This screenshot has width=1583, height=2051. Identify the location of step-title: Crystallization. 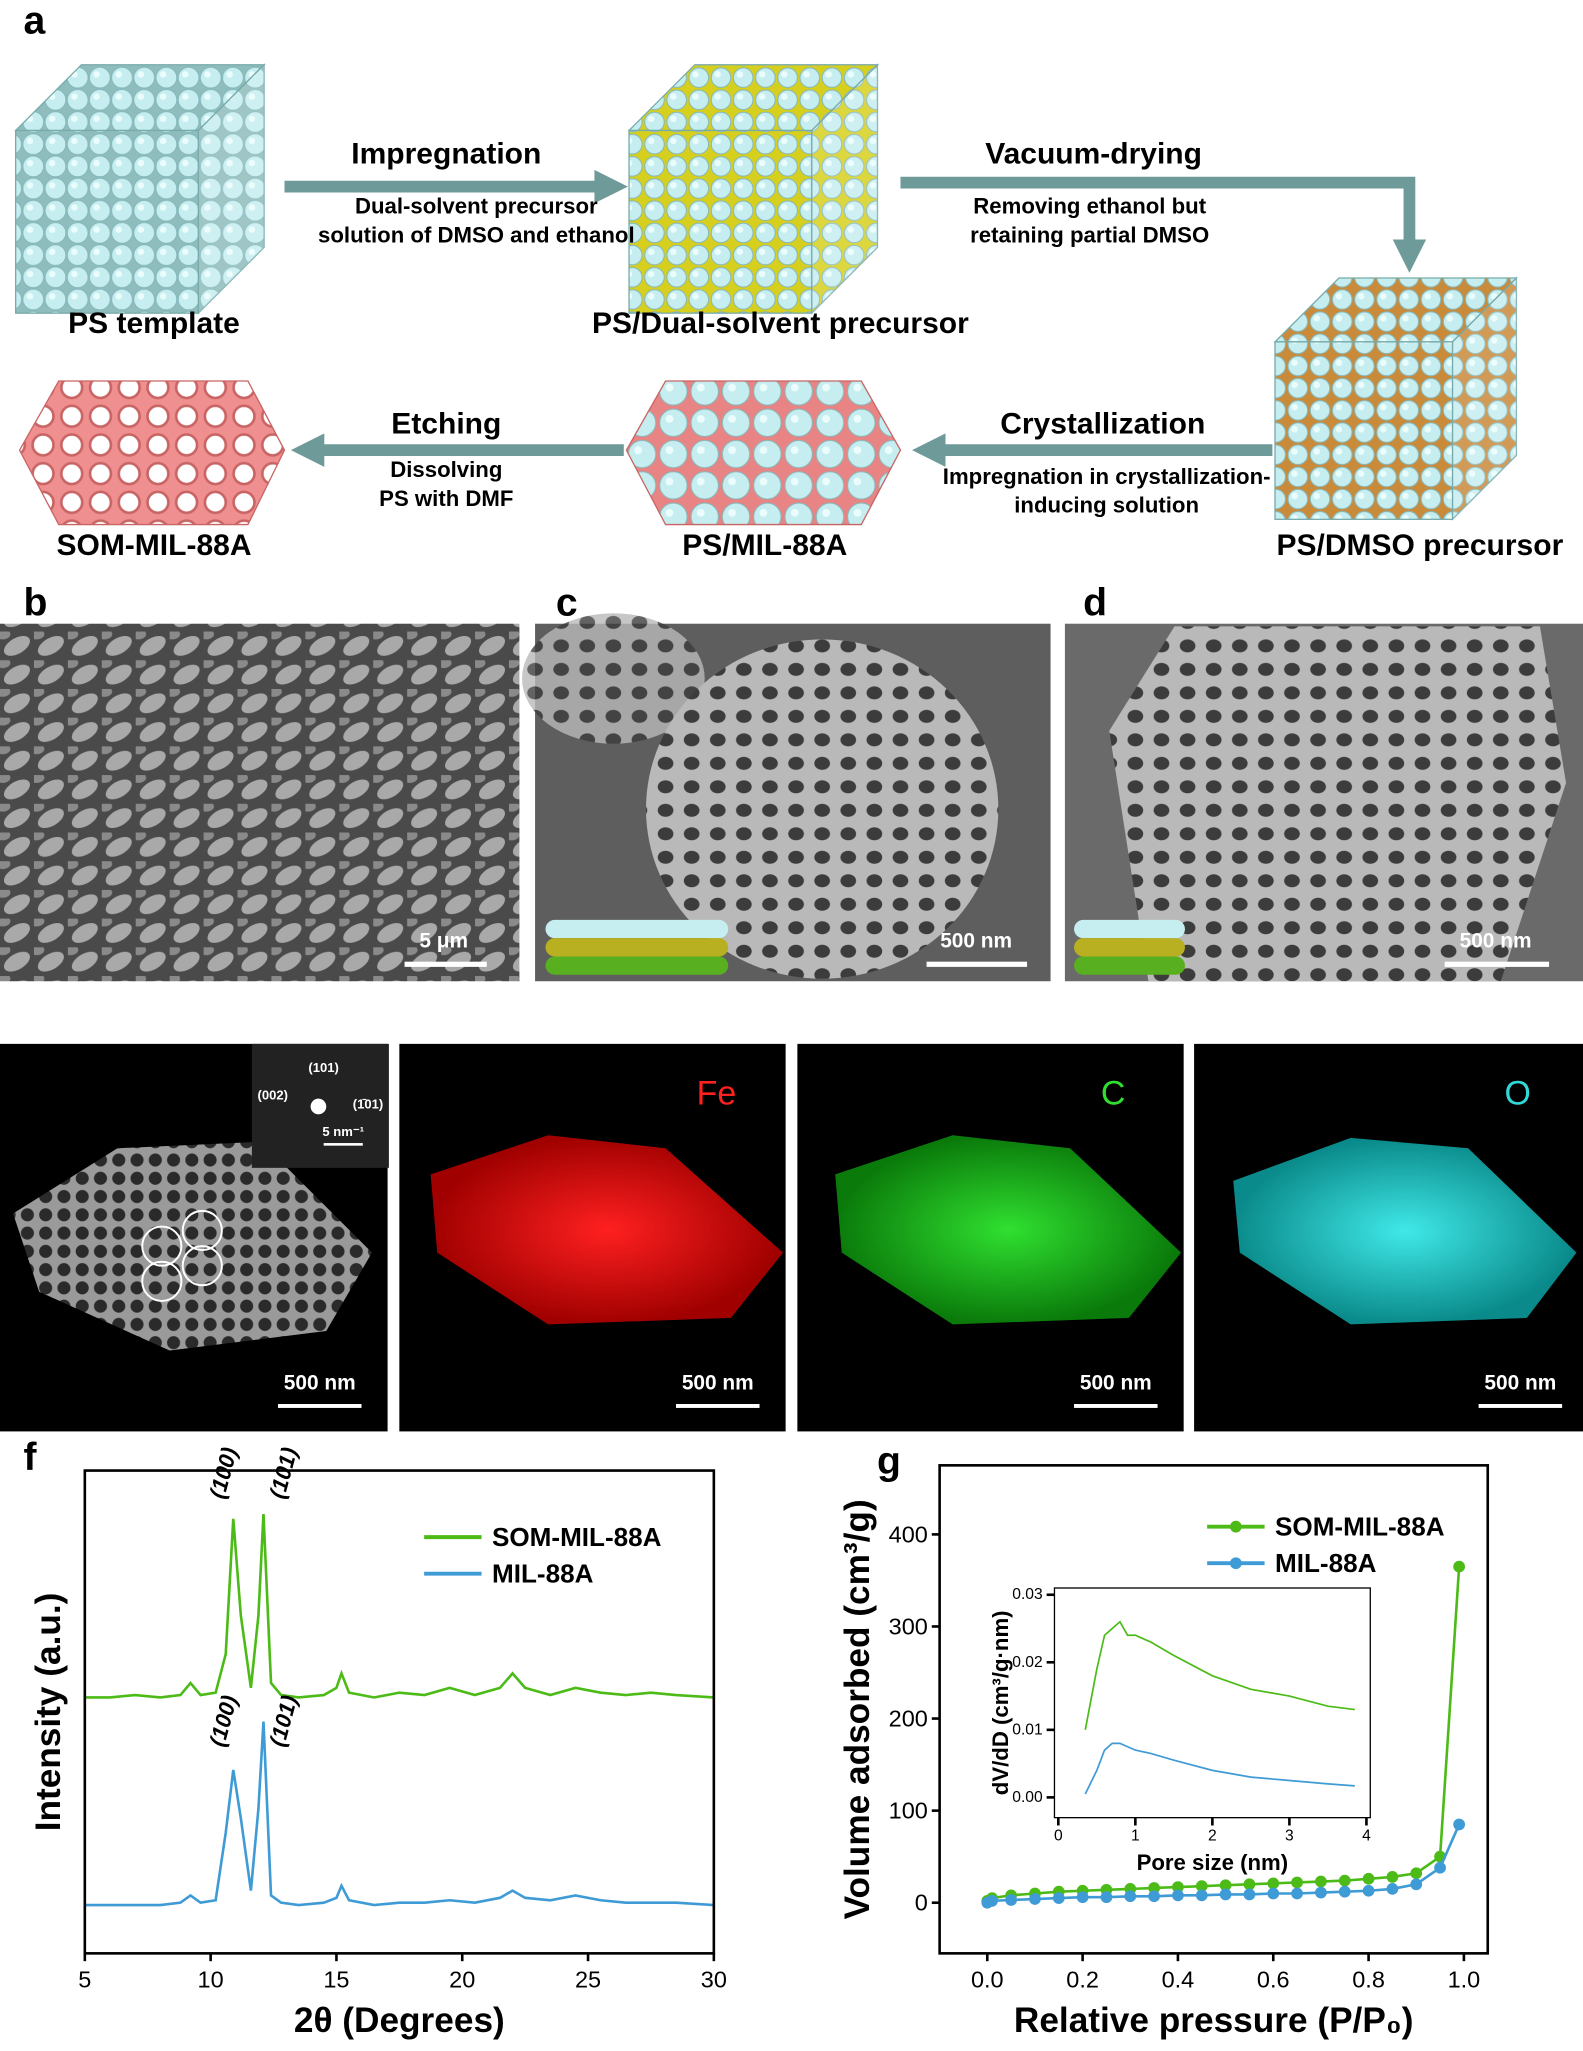
(1102, 424).